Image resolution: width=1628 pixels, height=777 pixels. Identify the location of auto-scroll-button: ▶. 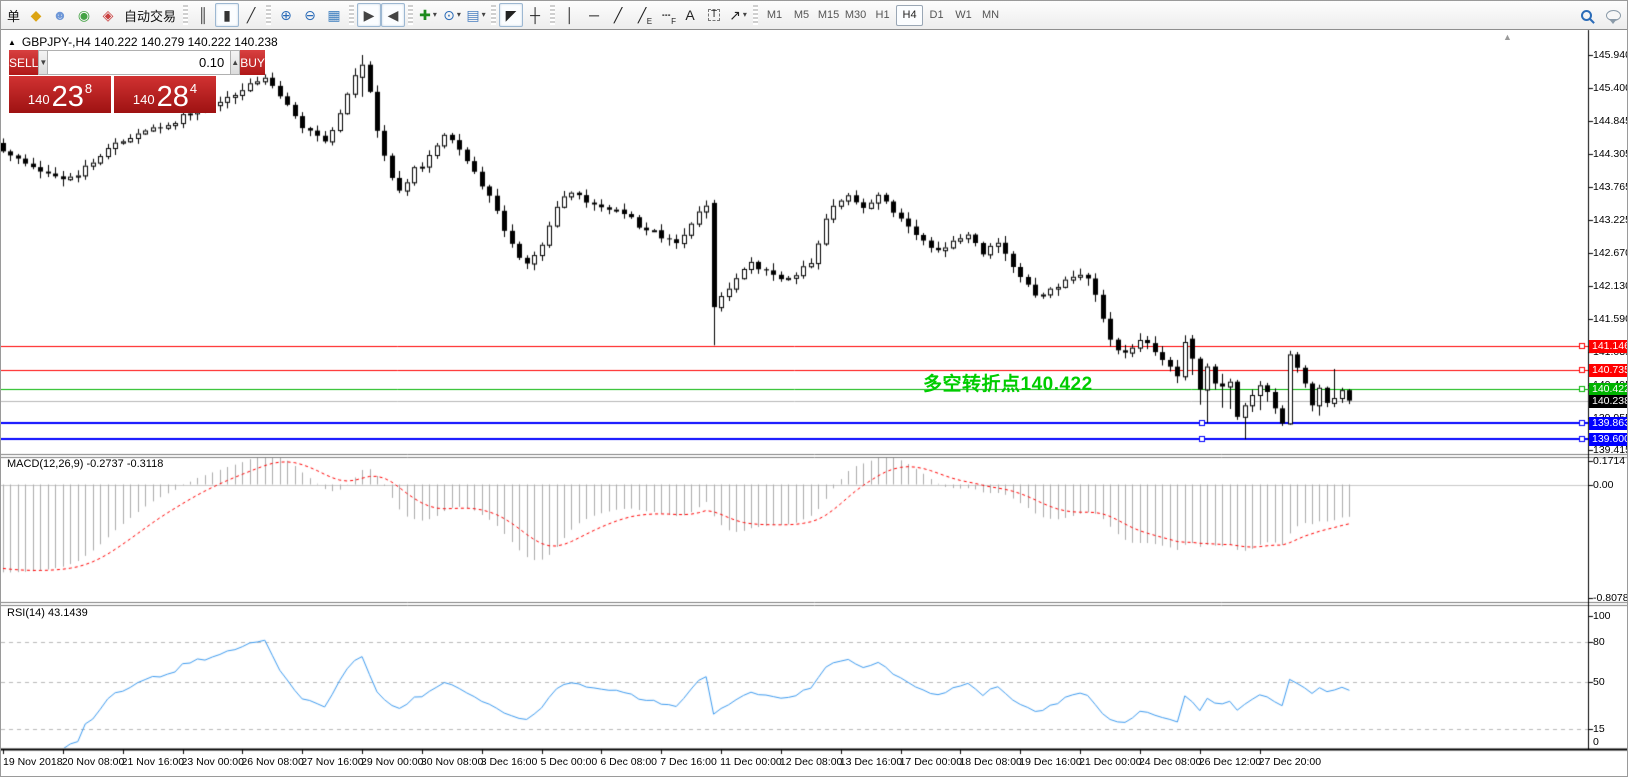
(369, 15).